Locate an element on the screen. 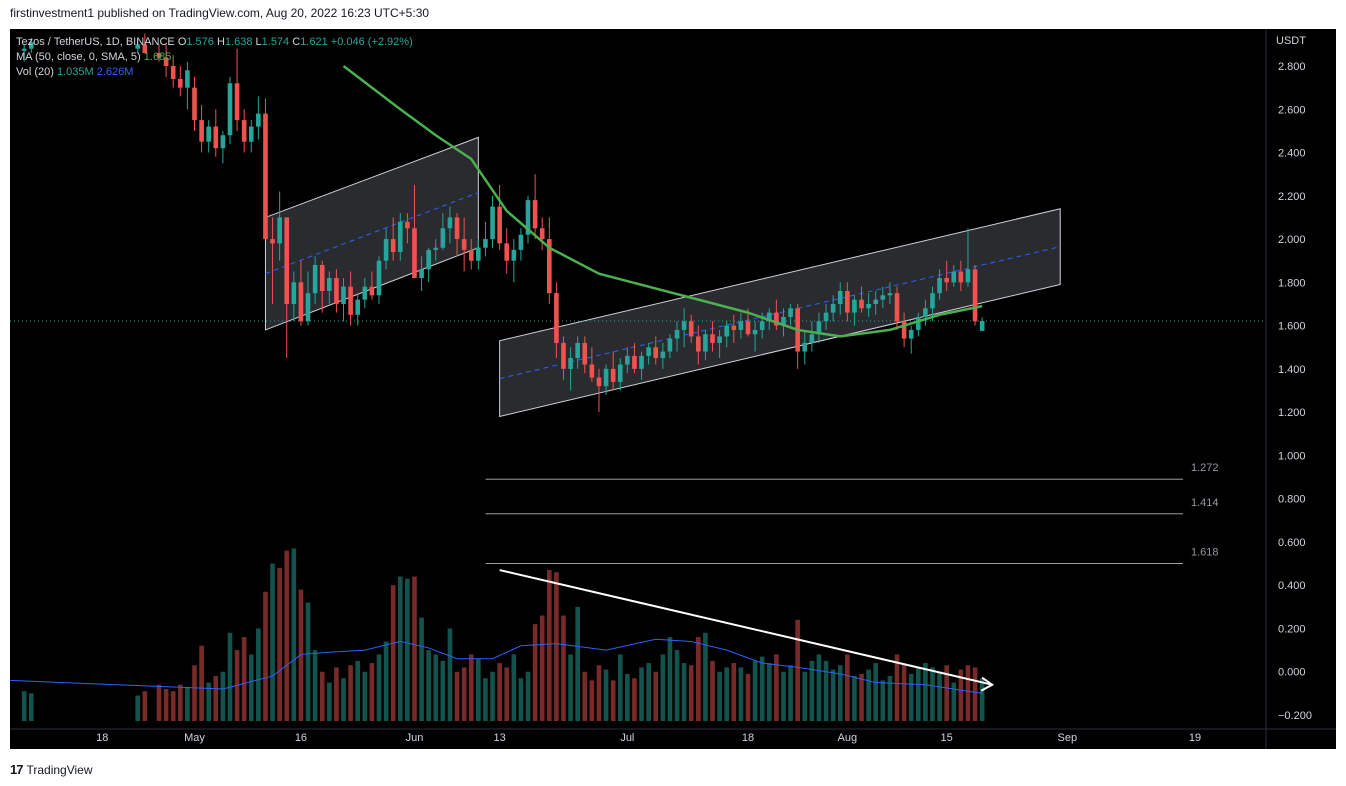  tradingview-logo-text: TradingView is located at coordinates (59, 769).